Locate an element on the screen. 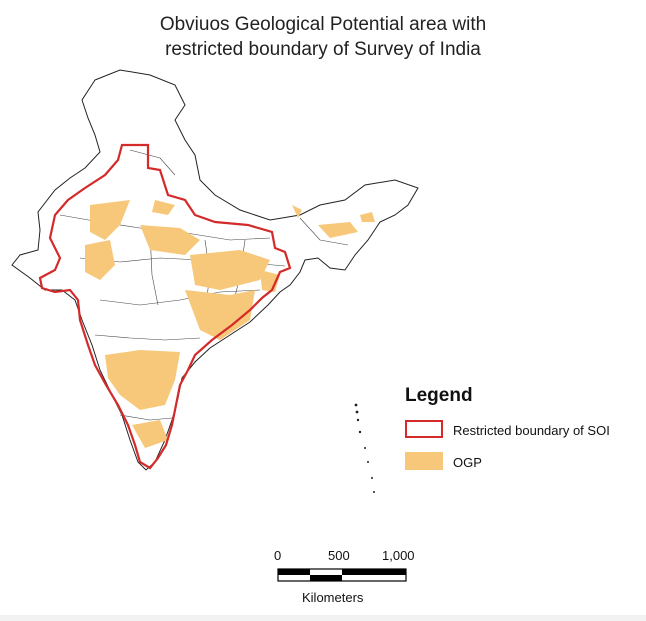  legend-swatch-ogp is located at coordinates (424, 461).